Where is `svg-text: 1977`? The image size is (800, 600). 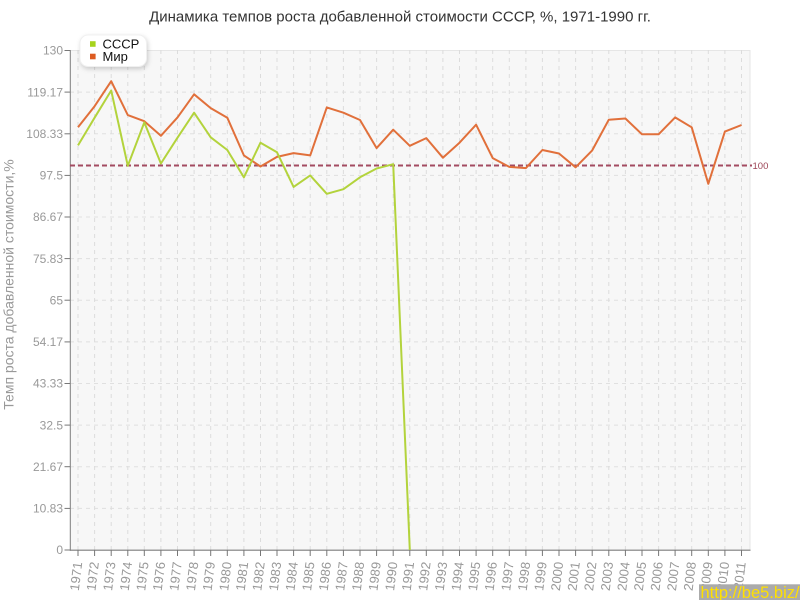 svg-text: 1977 is located at coordinates (175, 576).